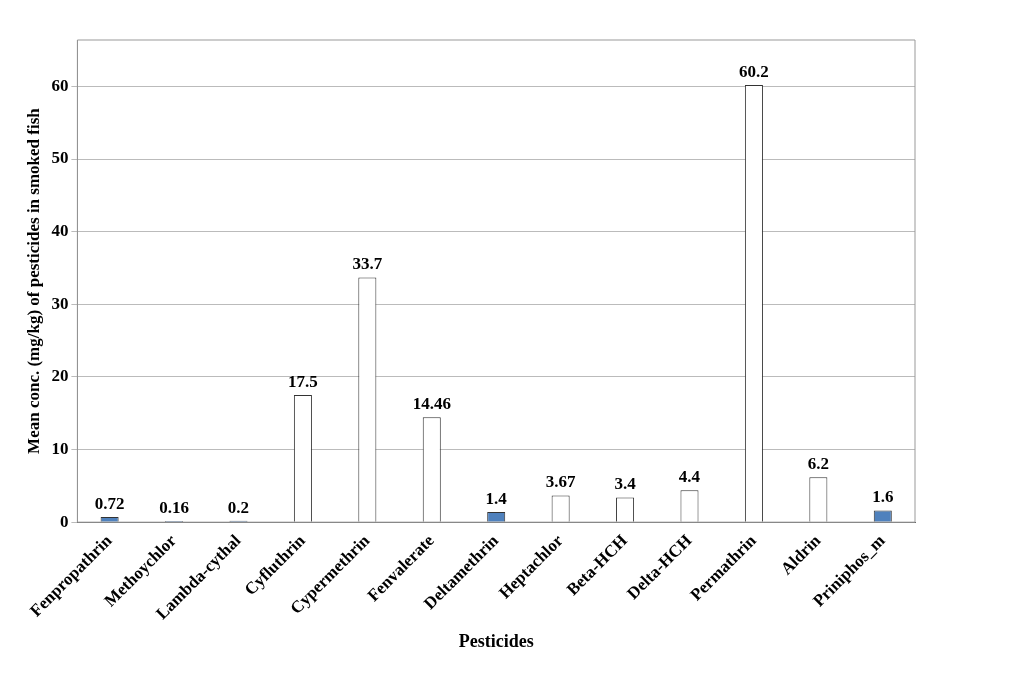 The height and width of the screenshot is (677, 1015). I want to click on y-tick-label: 50, so click(60, 158).